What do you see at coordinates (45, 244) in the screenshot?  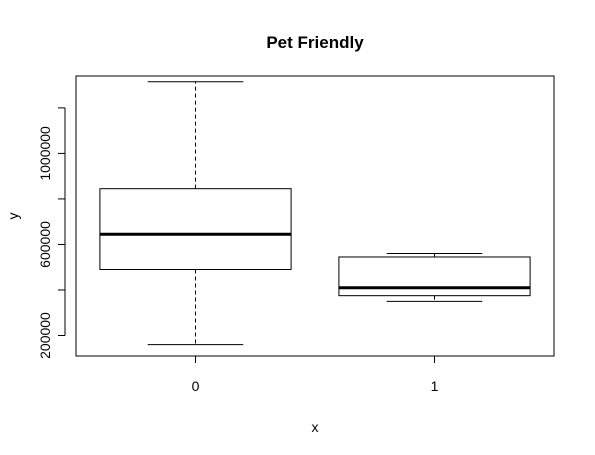 I see `y-tick-label: 600000` at bounding box center [45, 244].